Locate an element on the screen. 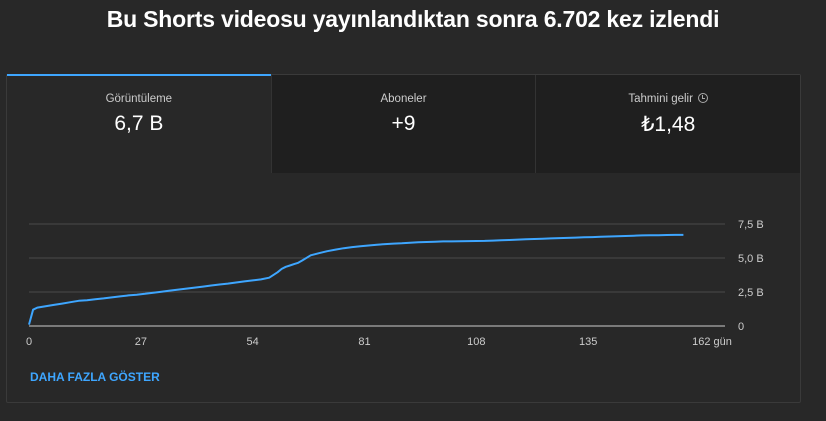  tab-views-label: Görüntüleme is located at coordinates (139, 99).